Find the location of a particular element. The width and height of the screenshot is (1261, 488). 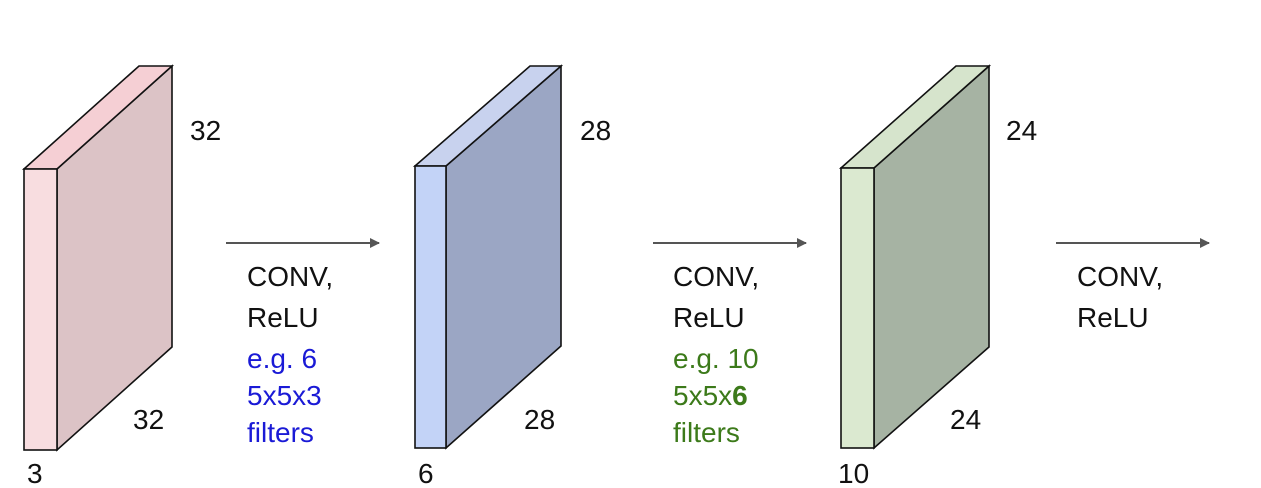

conv2-depth-label: 10 is located at coordinates (853, 473).